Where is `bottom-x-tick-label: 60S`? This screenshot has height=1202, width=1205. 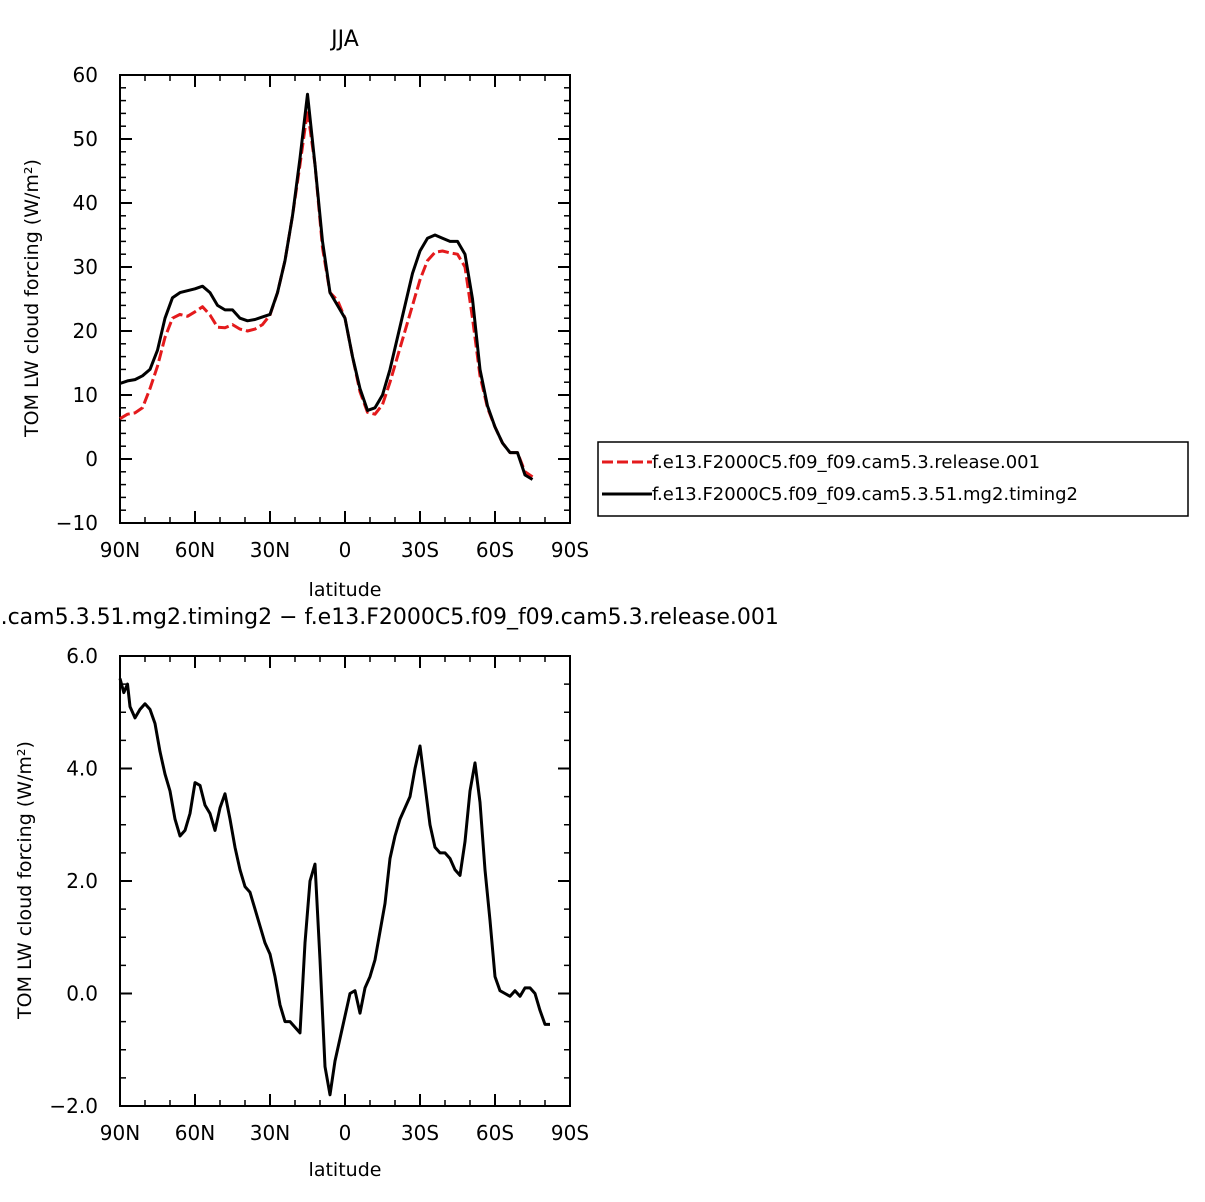
bottom-x-tick-label: 60S is located at coordinates (495, 1133).